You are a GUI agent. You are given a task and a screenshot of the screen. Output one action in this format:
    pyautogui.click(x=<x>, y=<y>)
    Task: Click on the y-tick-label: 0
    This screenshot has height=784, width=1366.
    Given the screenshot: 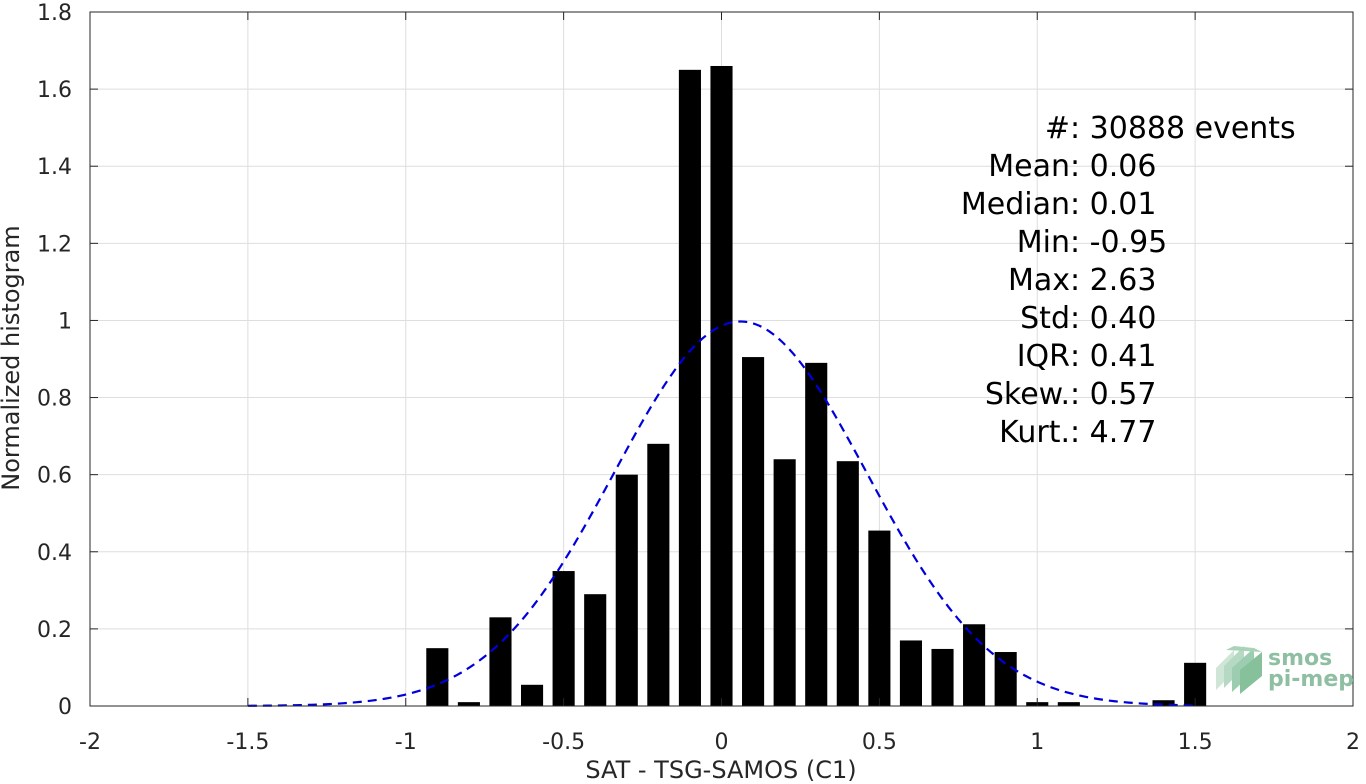 What is the action you would take?
    pyautogui.click(x=65, y=707)
    